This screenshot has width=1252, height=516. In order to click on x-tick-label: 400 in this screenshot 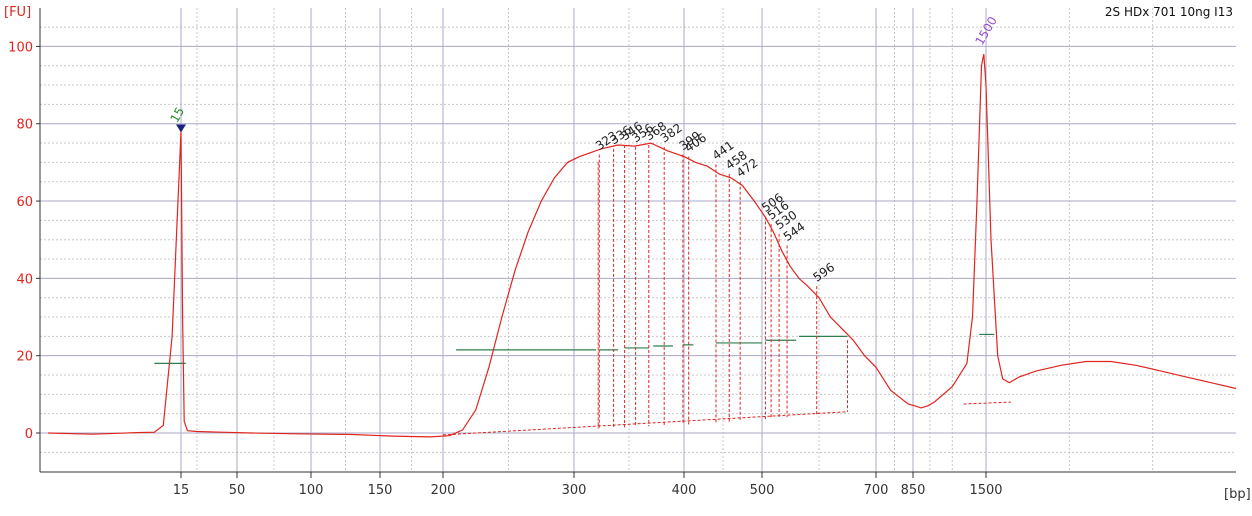, I will do `click(684, 490)`.